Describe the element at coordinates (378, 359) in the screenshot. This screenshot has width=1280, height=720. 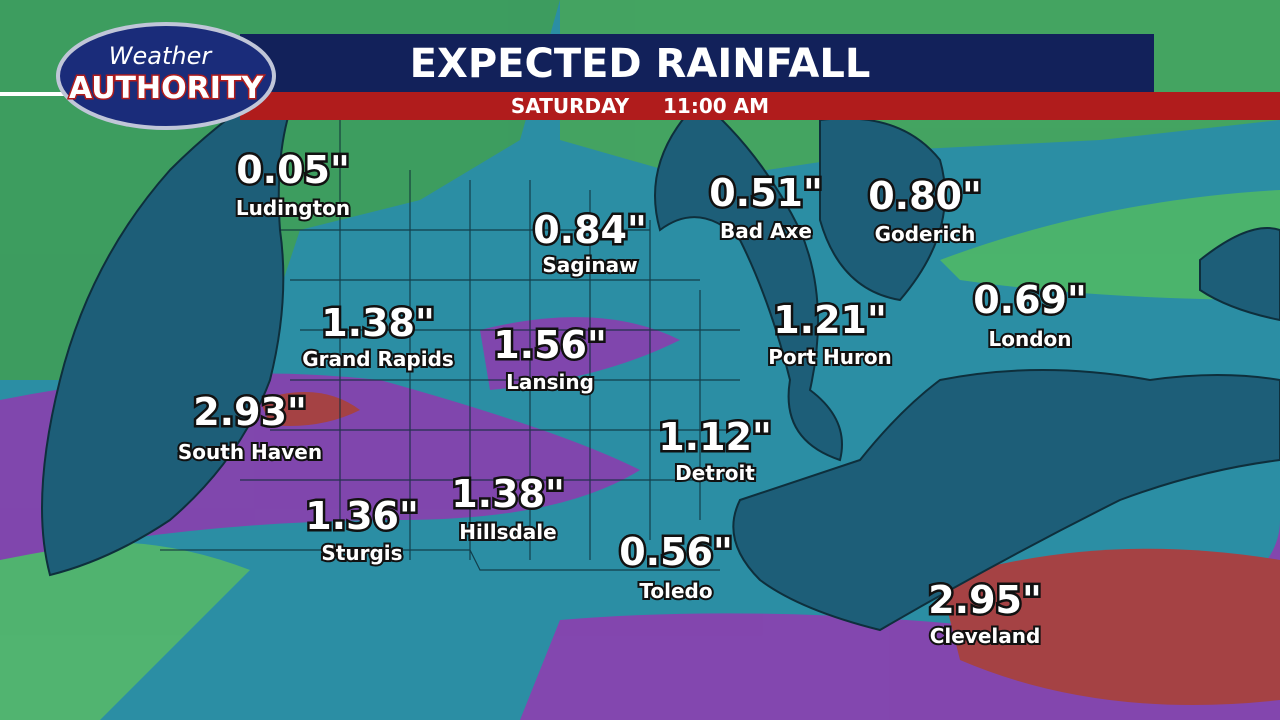
I see `city-name: Grand Rapids` at that location.